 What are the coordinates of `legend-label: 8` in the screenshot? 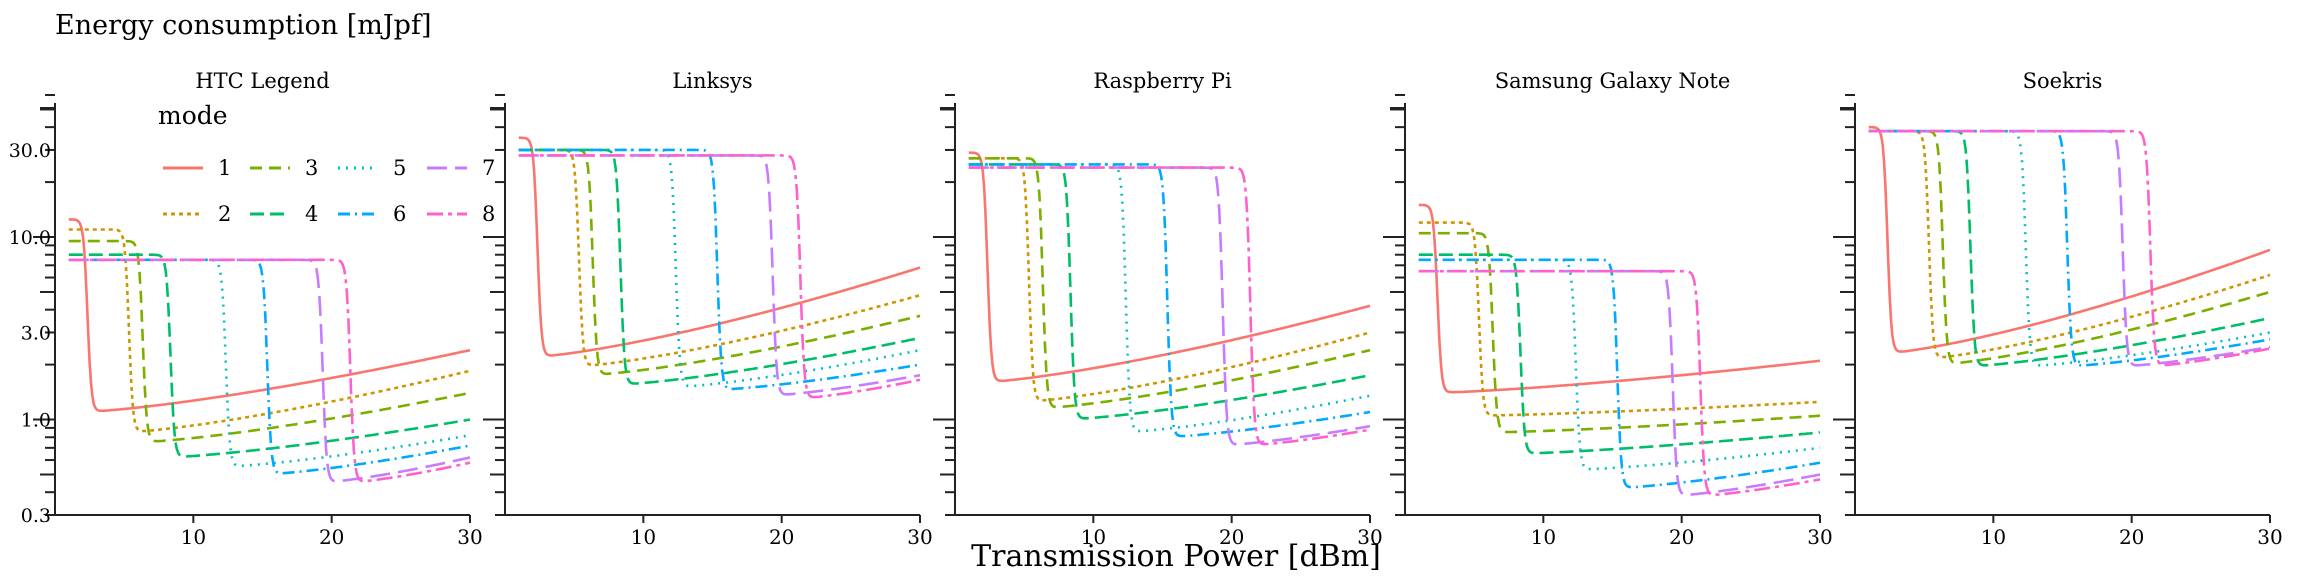 It's located at (488, 214).